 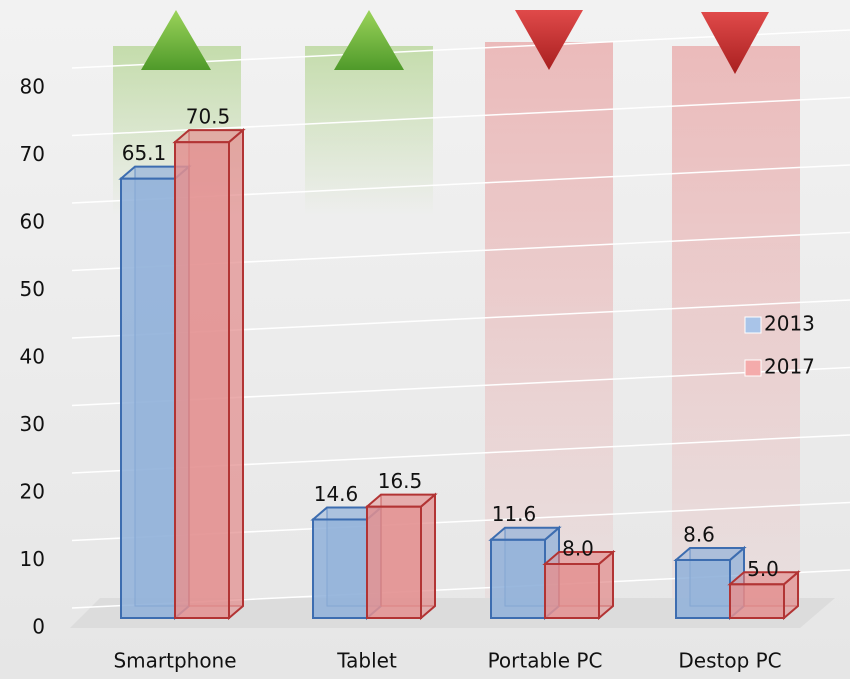 I want to click on y-tick-label: 30, so click(x=32, y=424).